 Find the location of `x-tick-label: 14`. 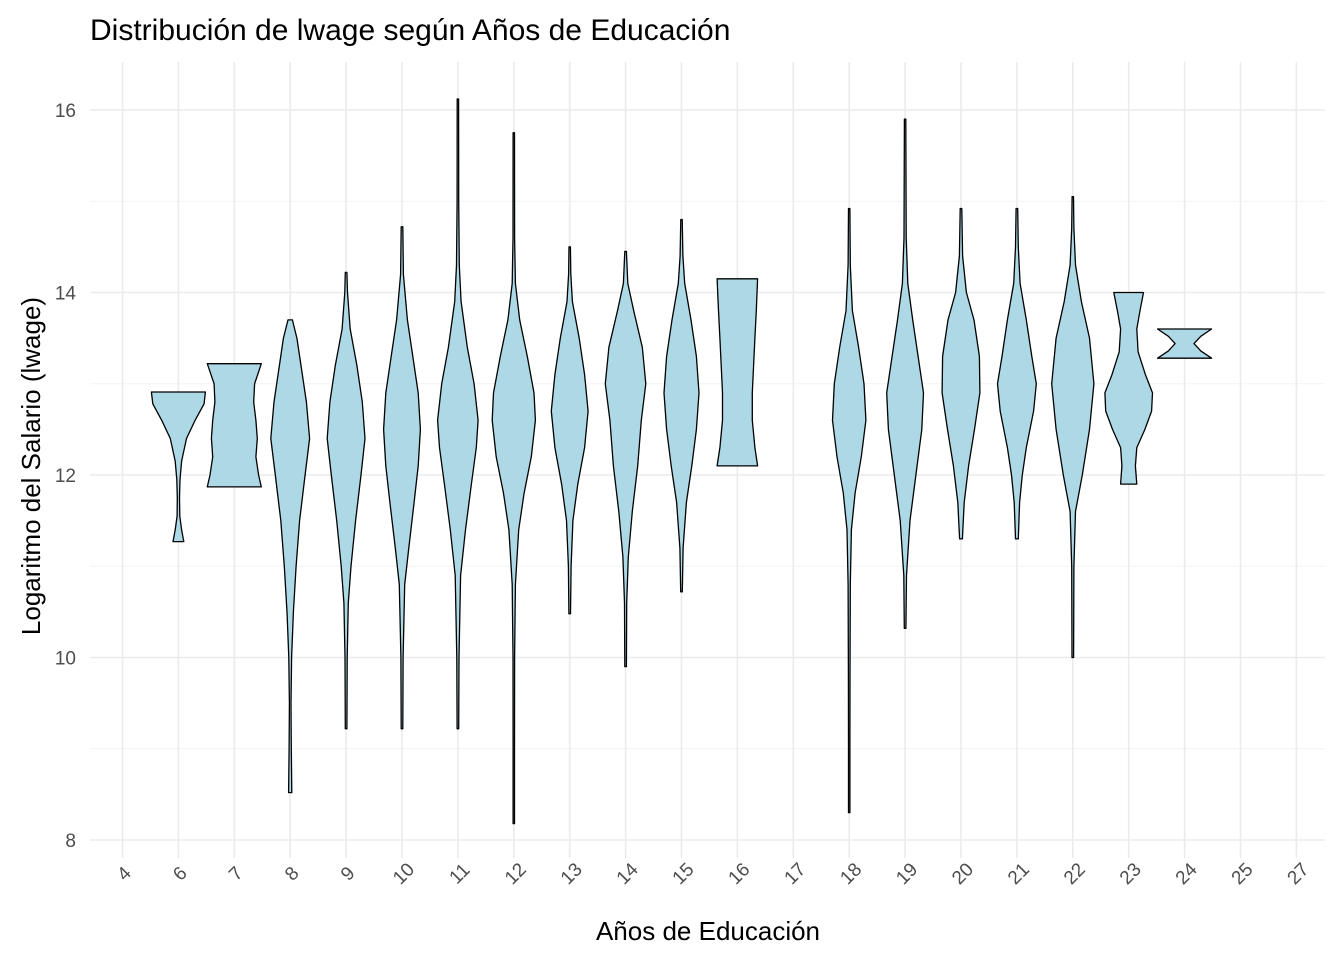

x-tick-label: 14 is located at coordinates (628, 874).